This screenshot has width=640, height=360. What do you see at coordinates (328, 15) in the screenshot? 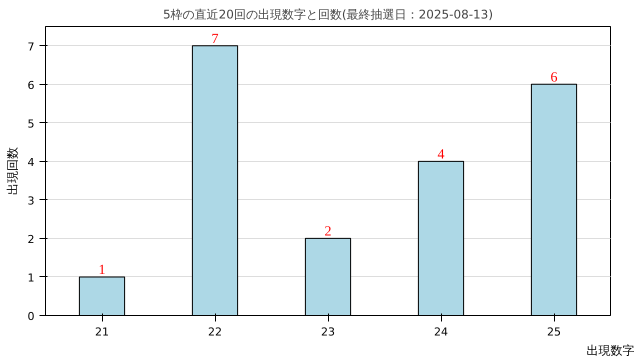
I see `chart-title: 5枠の直近20回の出現数字と回数(最終抽選日：2025-08-13)` at bounding box center [328, 15].